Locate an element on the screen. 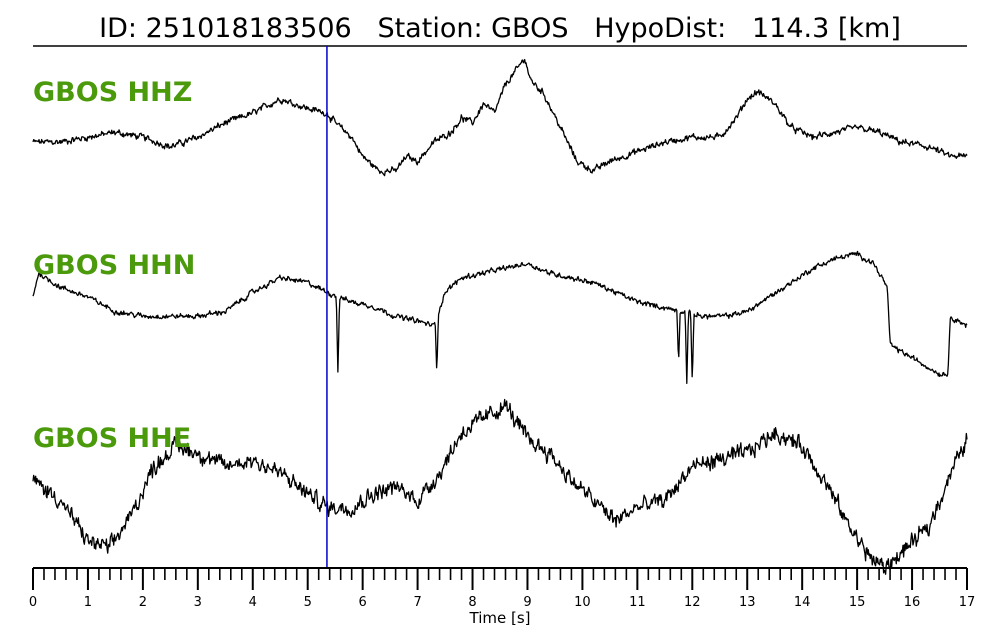 The height and width of the screenshot is (640, 1000). x-axis-label: Time [s] is located at coordinates (500, 618).